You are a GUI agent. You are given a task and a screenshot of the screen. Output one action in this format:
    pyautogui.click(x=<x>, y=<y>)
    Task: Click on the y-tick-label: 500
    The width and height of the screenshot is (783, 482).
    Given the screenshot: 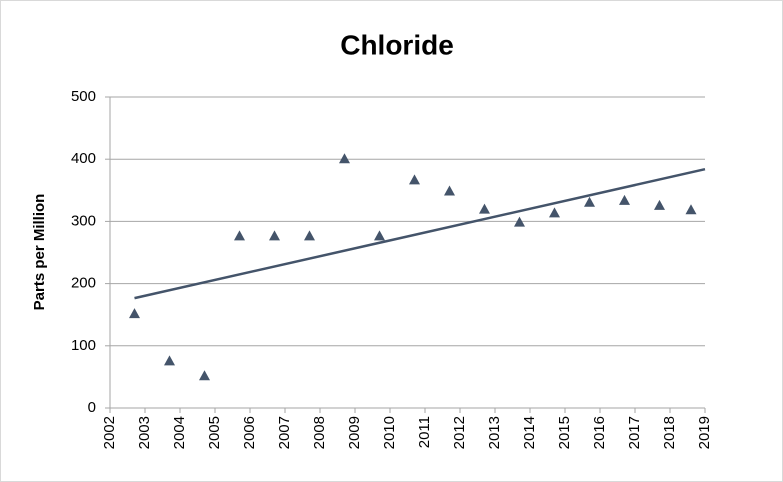 What is the action you would take?
    pyautogui.click(x=83, y=96)
    